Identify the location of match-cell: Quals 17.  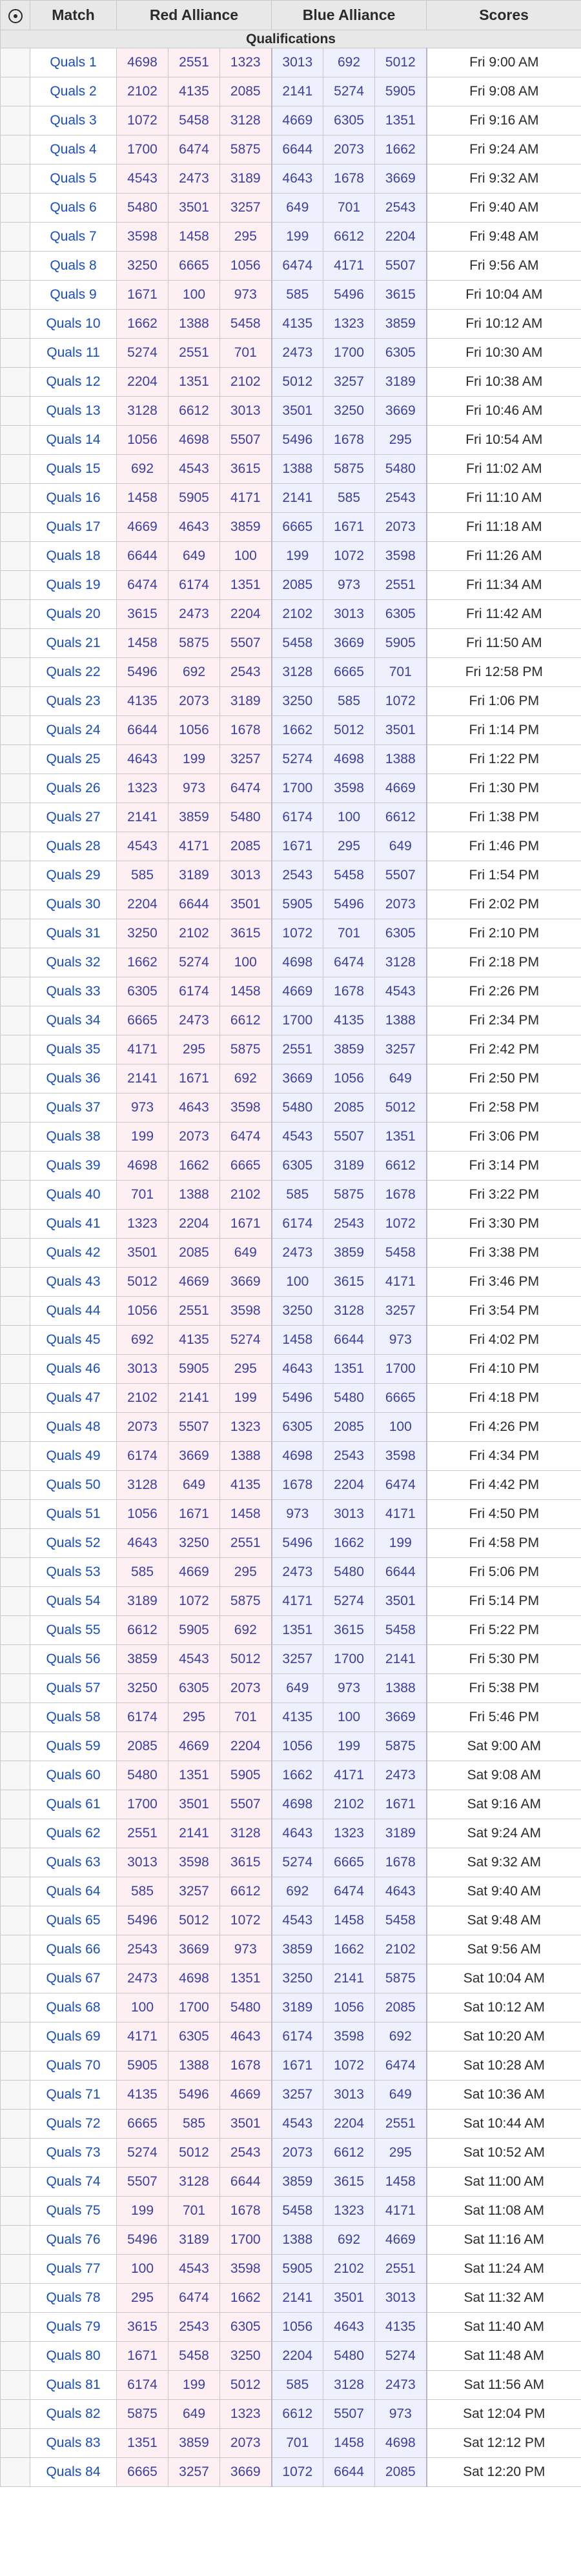
(73, 527).